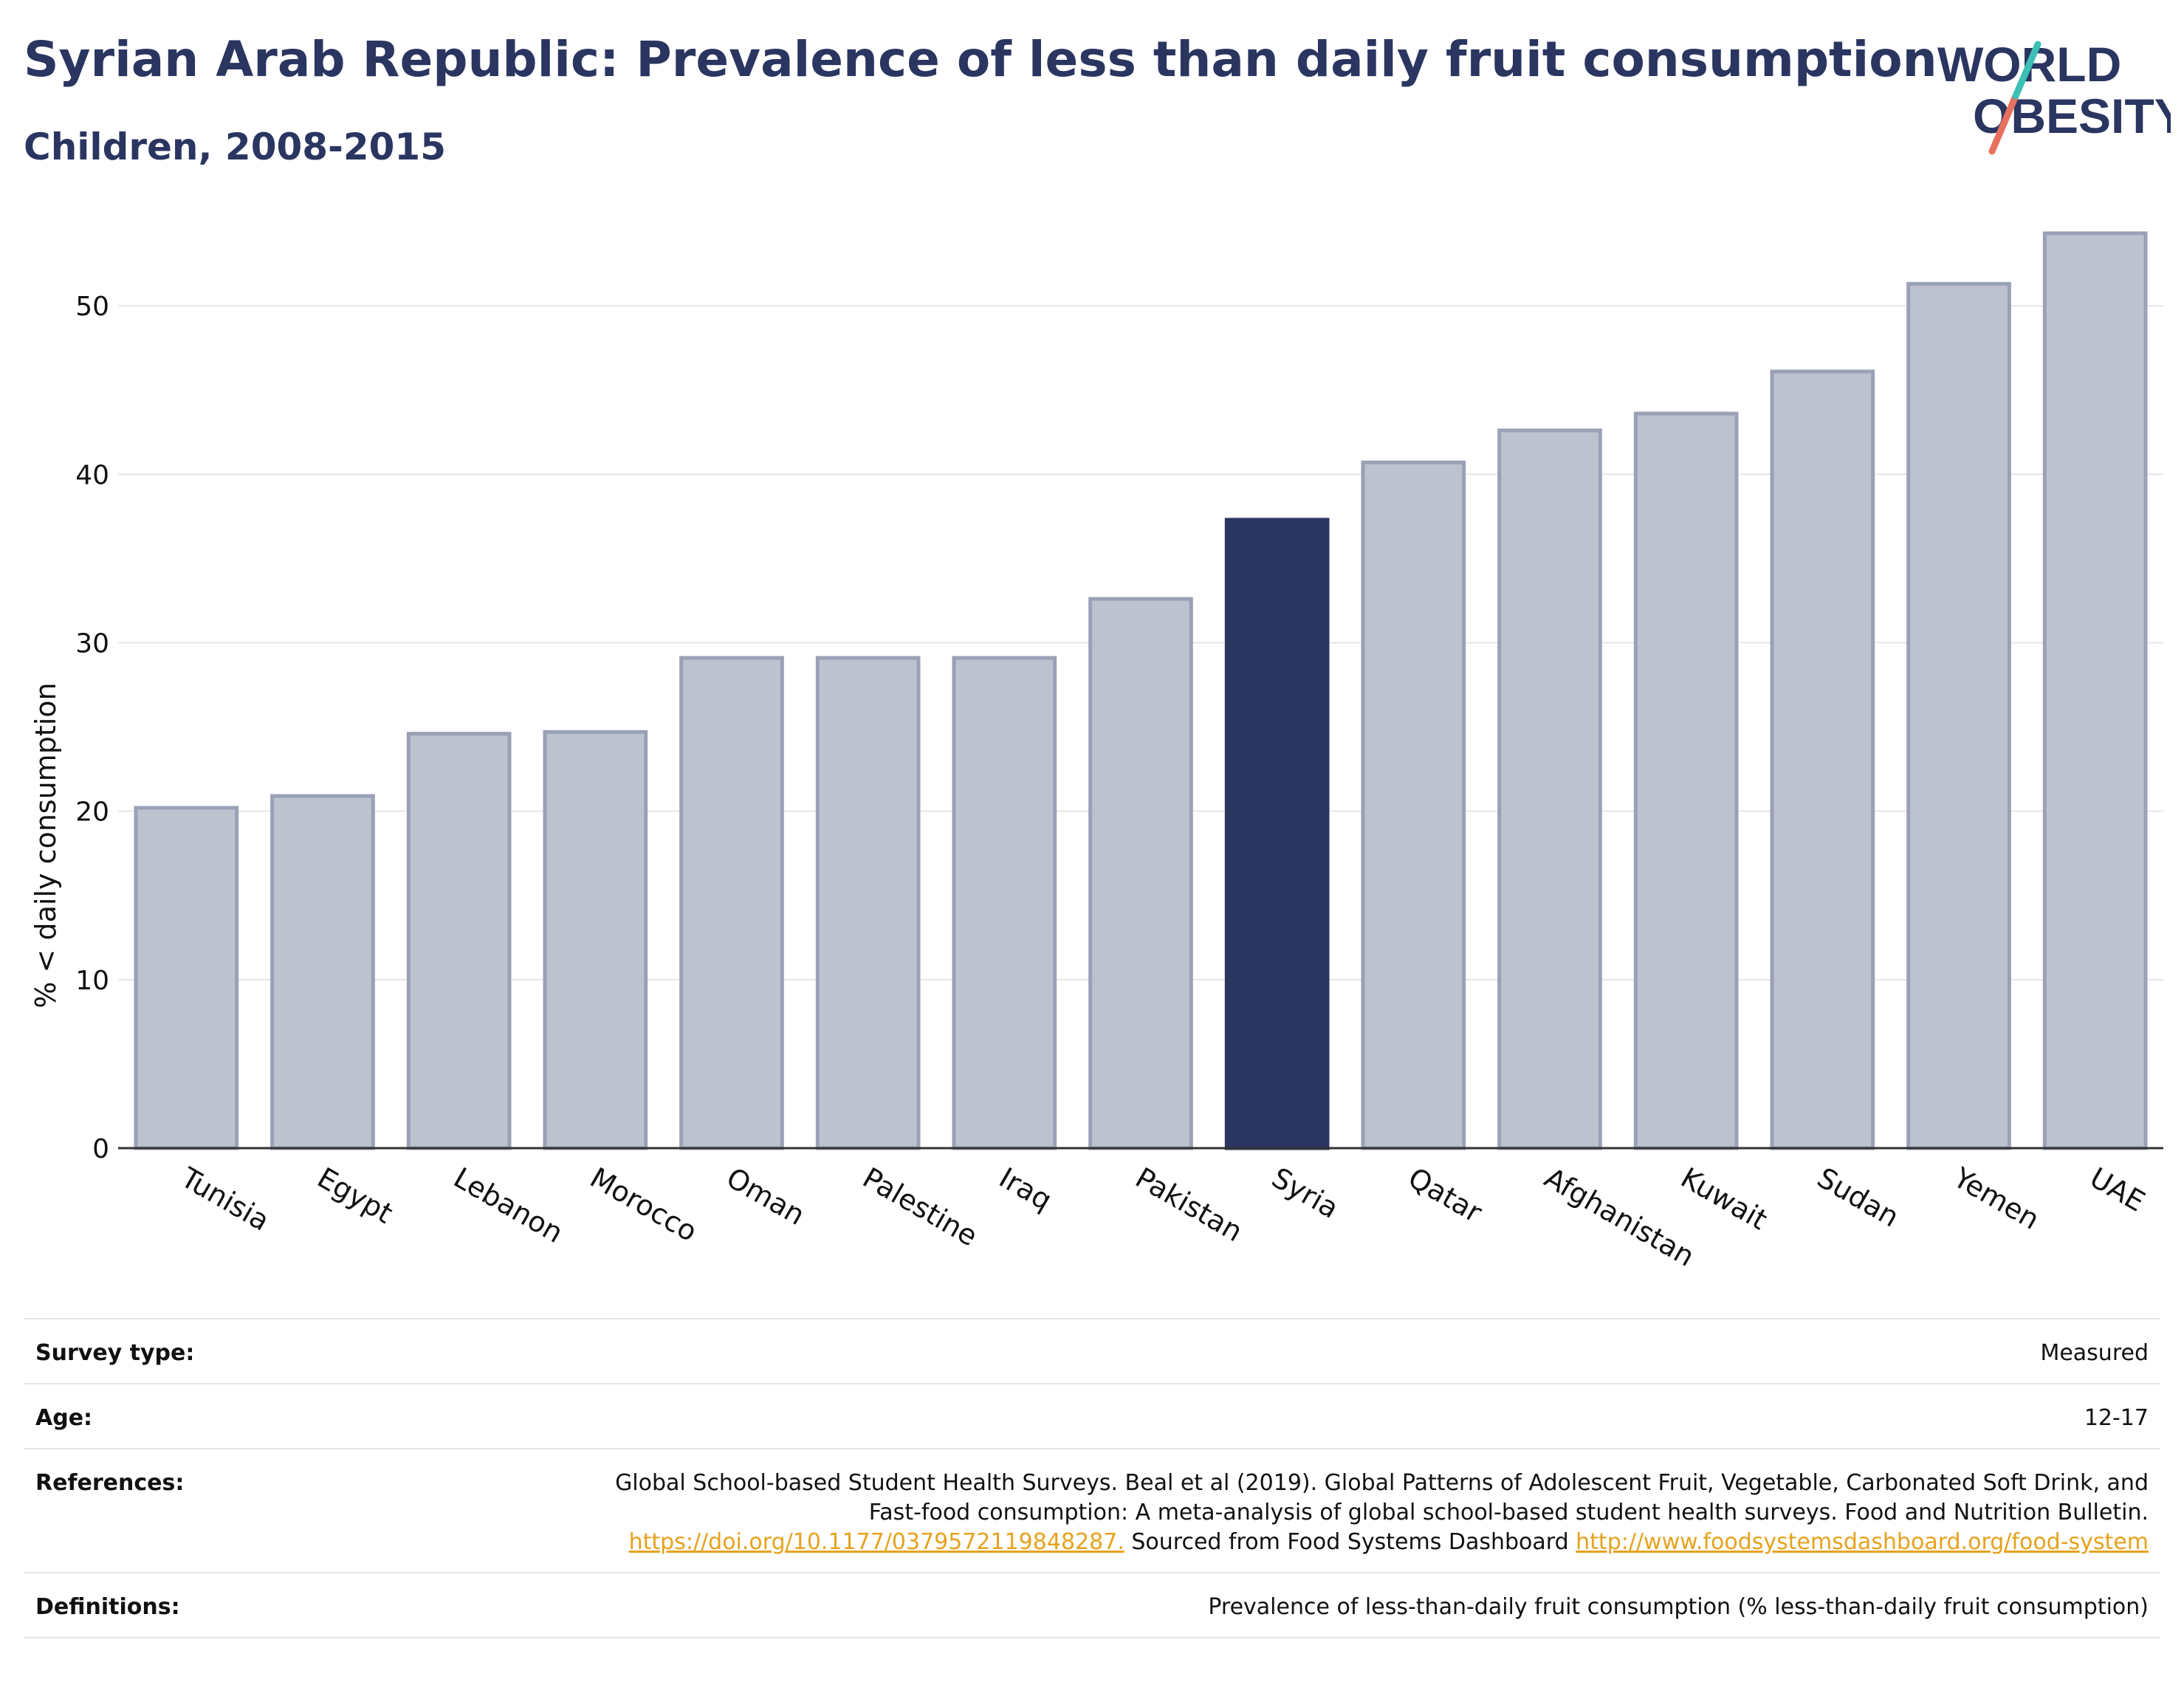 Image resolution: width=2184 pixels, height=1696 pixels. I want to click on bar-oman, so click(732, 903).